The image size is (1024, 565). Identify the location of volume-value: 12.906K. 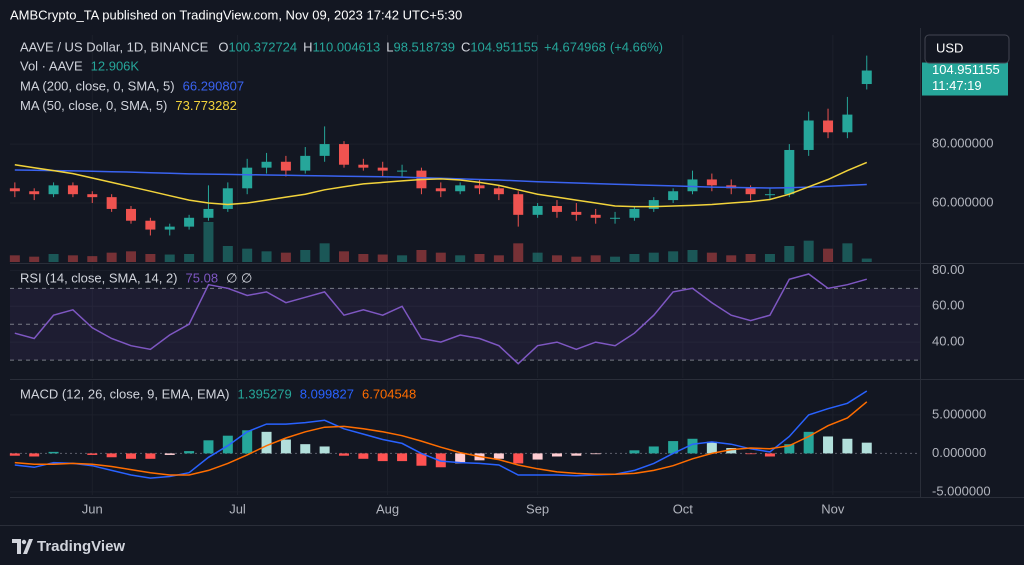
(115, 65).